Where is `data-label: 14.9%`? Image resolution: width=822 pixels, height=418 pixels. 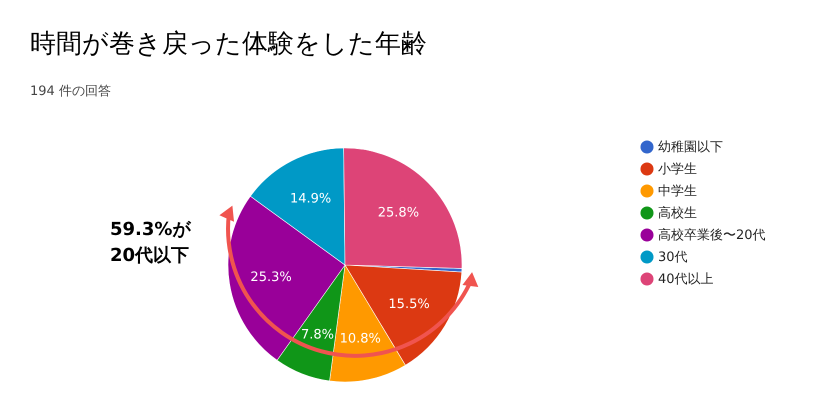 data-label: 14.9% is located at coordinates (311, 198).